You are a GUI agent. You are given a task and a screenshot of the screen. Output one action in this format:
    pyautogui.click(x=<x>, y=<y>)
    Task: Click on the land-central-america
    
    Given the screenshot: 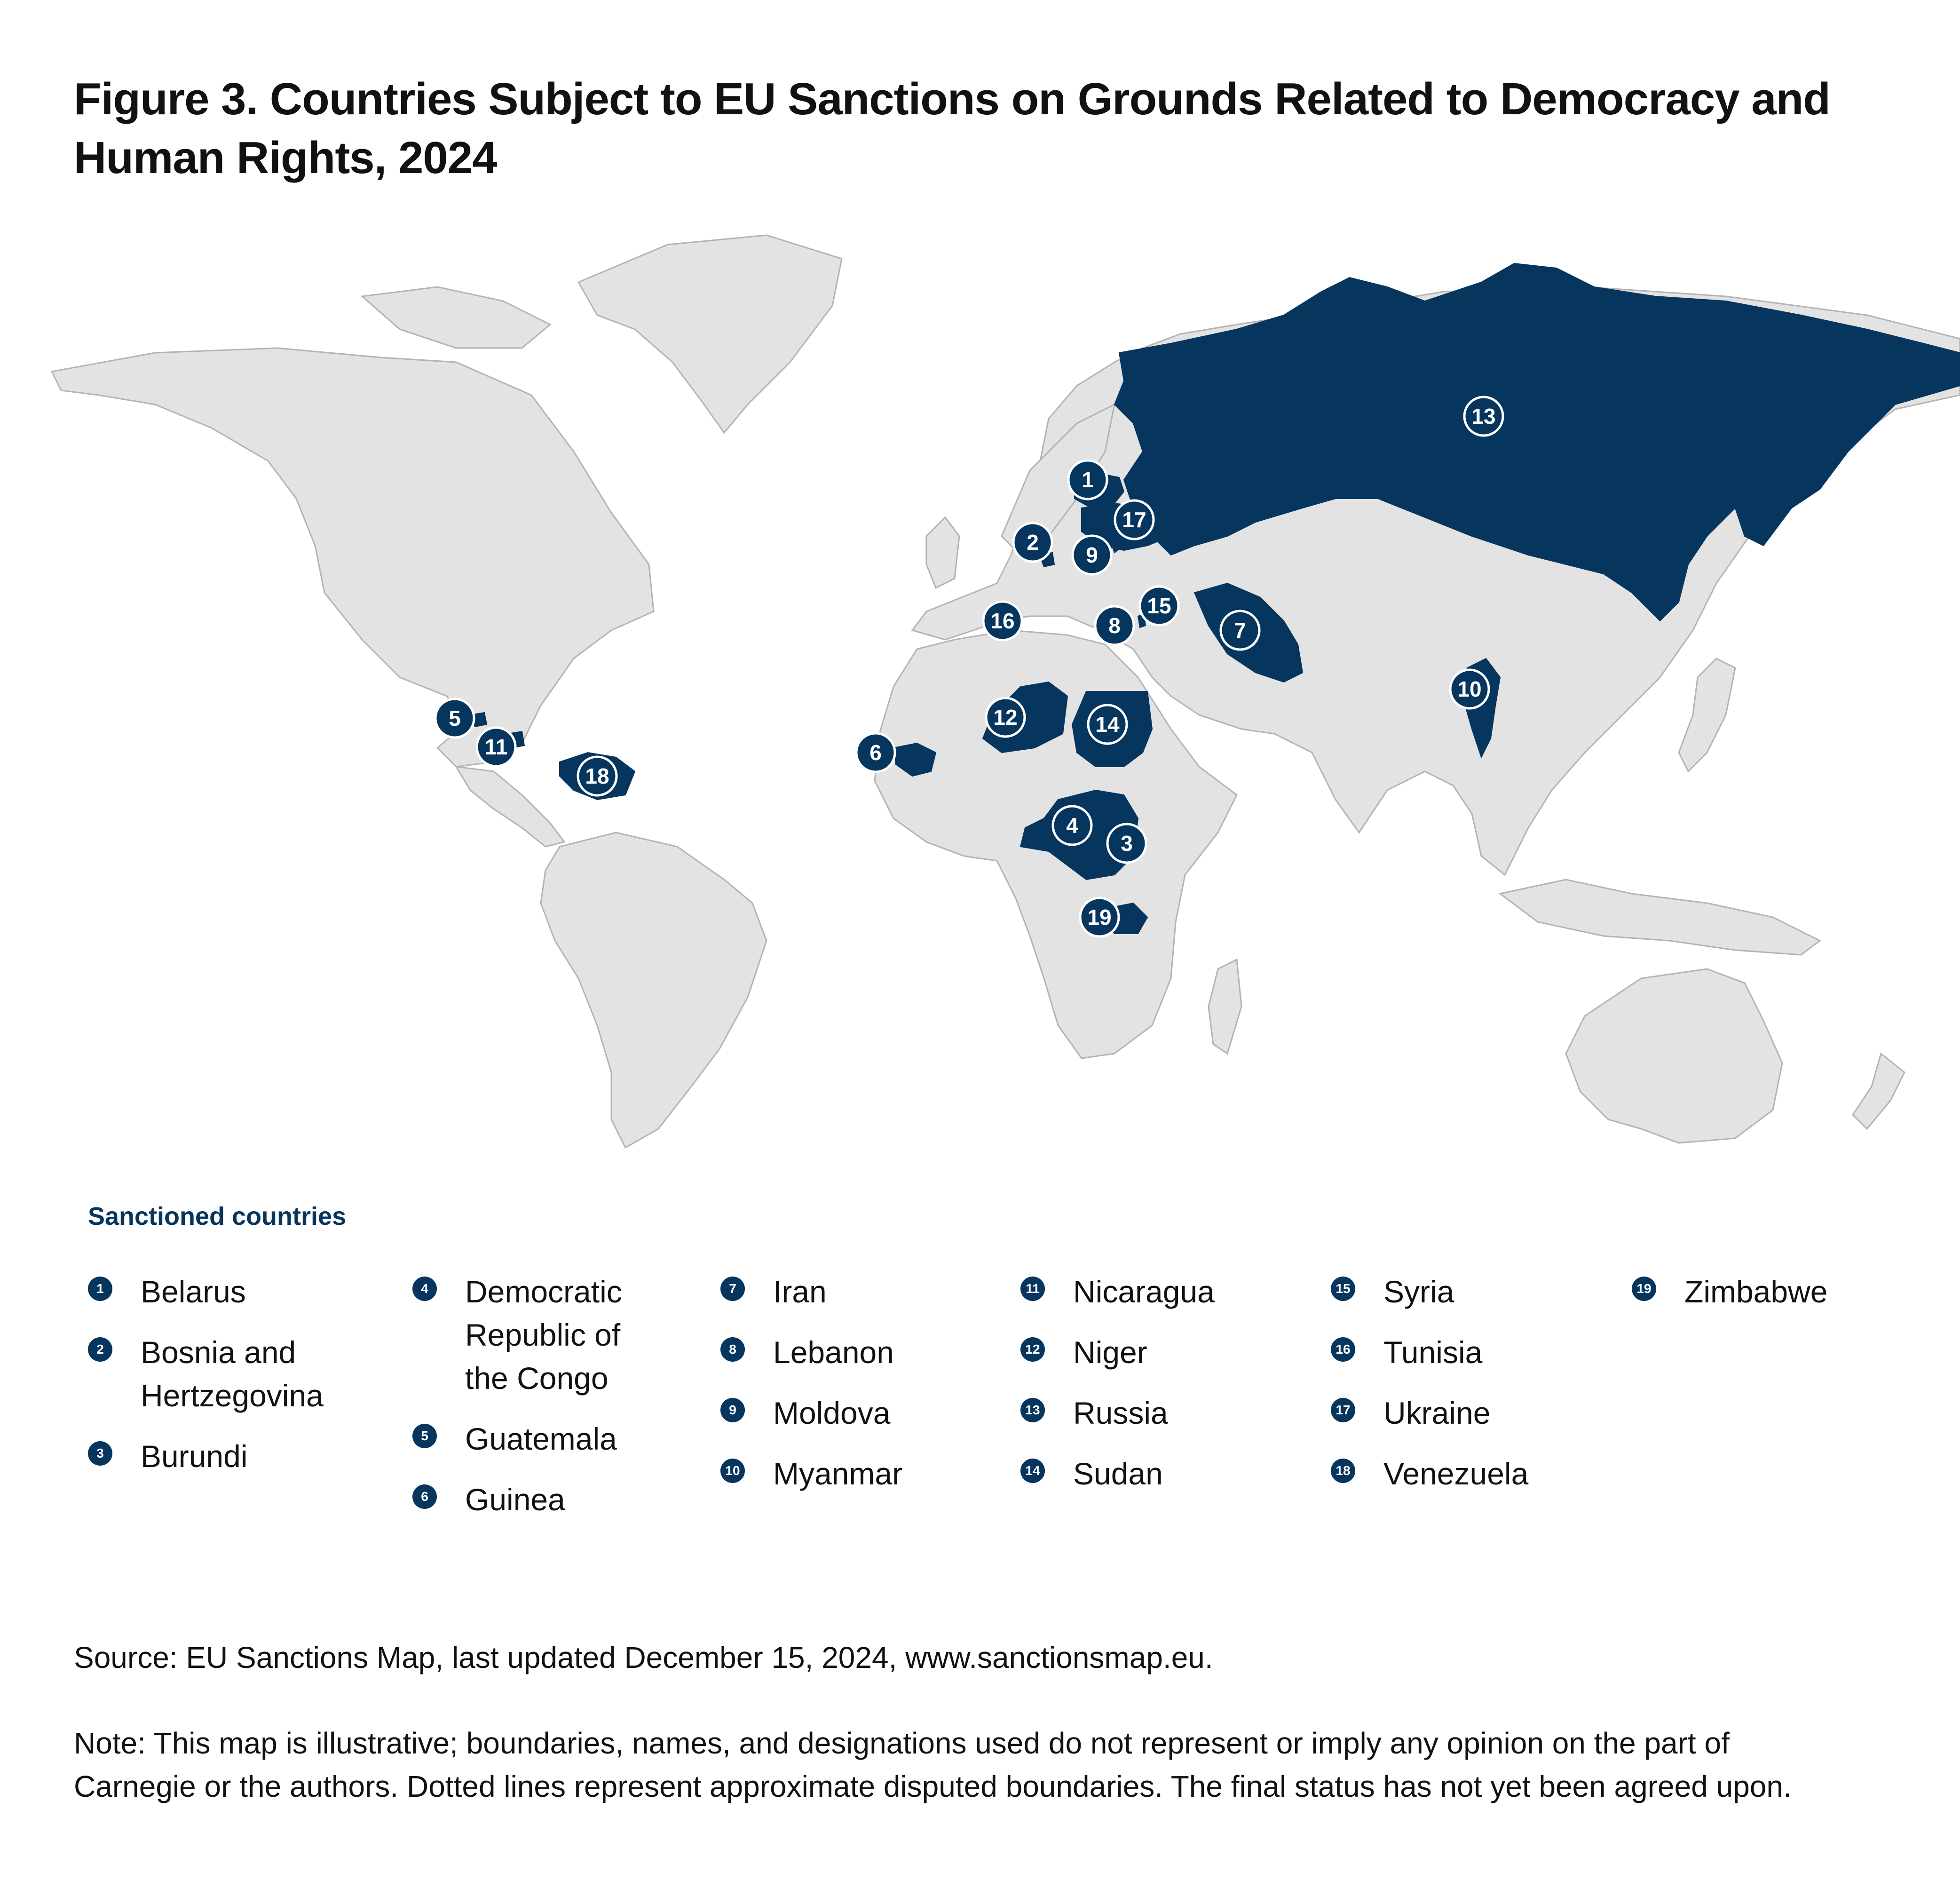 What is the action you would take?
    pyautogui.click(x=511, y=807)
    